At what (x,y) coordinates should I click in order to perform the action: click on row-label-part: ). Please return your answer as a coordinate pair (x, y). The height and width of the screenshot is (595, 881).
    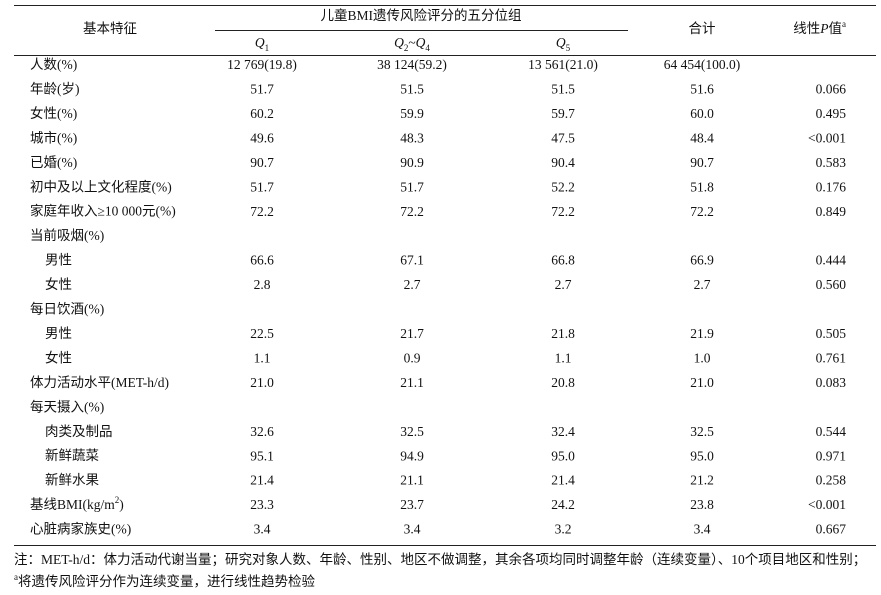
    Looking at the image, I should click on (121, 504).